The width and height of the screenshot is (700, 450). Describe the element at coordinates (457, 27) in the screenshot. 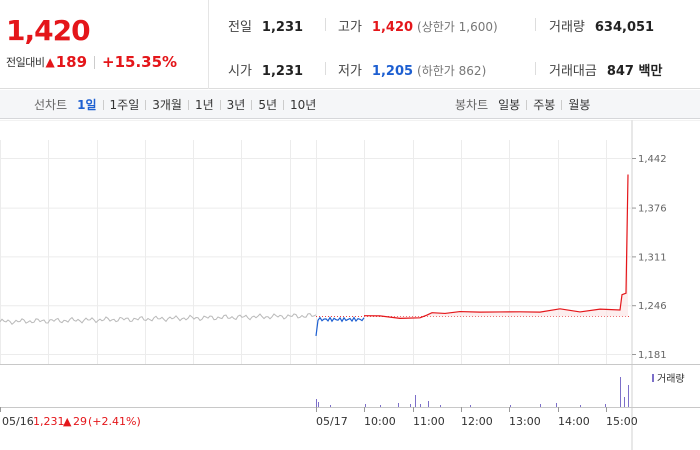

I see `upper-limit: (상한가 1,600)` at that location.